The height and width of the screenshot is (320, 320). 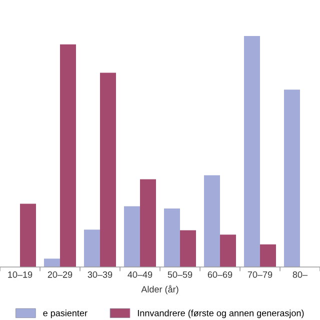 I want to click on x-tick-label: 10–19, so click(x=20, y=274).